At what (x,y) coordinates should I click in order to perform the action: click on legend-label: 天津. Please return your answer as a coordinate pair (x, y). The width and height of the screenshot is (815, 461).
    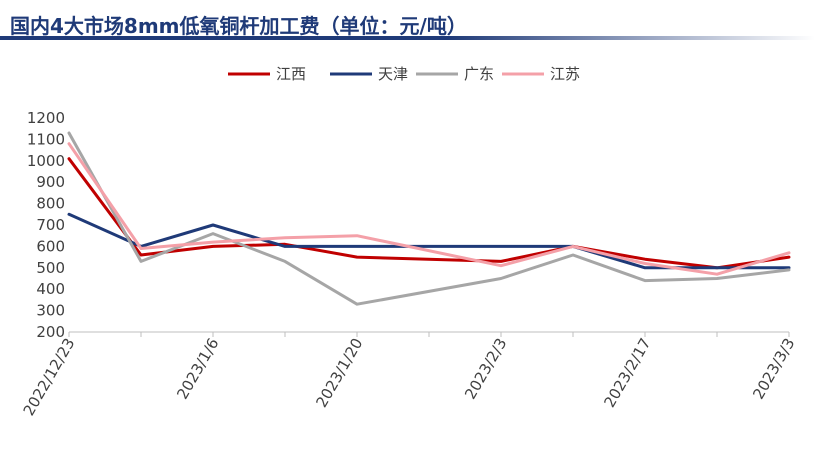
    Looking at the image, I should click on (393, 74).